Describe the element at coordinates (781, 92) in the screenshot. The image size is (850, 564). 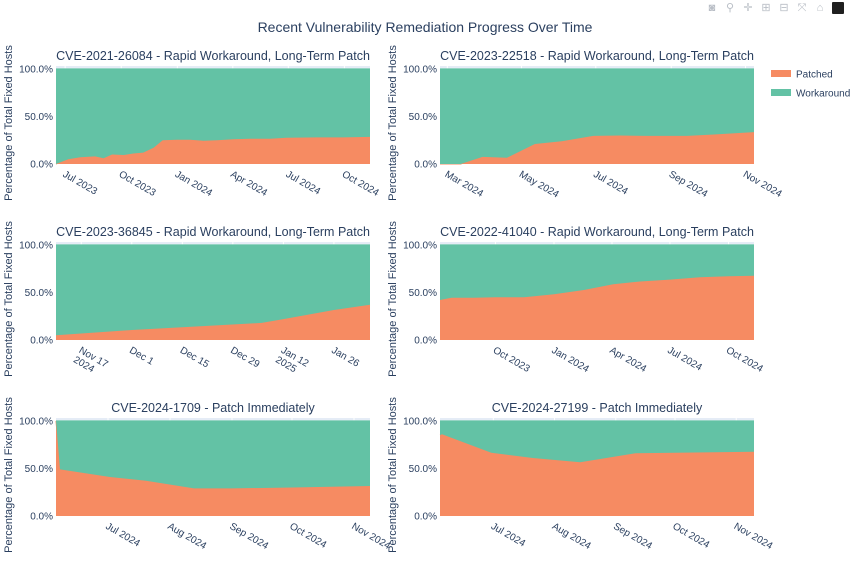
I see `legend-swatch-workaround` at that location.